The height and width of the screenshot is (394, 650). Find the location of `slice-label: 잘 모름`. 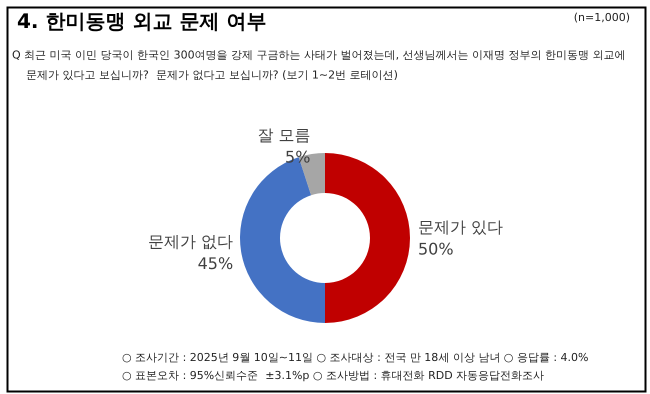

slice-label: 잘 모름 is located at coordinates (283, 135).